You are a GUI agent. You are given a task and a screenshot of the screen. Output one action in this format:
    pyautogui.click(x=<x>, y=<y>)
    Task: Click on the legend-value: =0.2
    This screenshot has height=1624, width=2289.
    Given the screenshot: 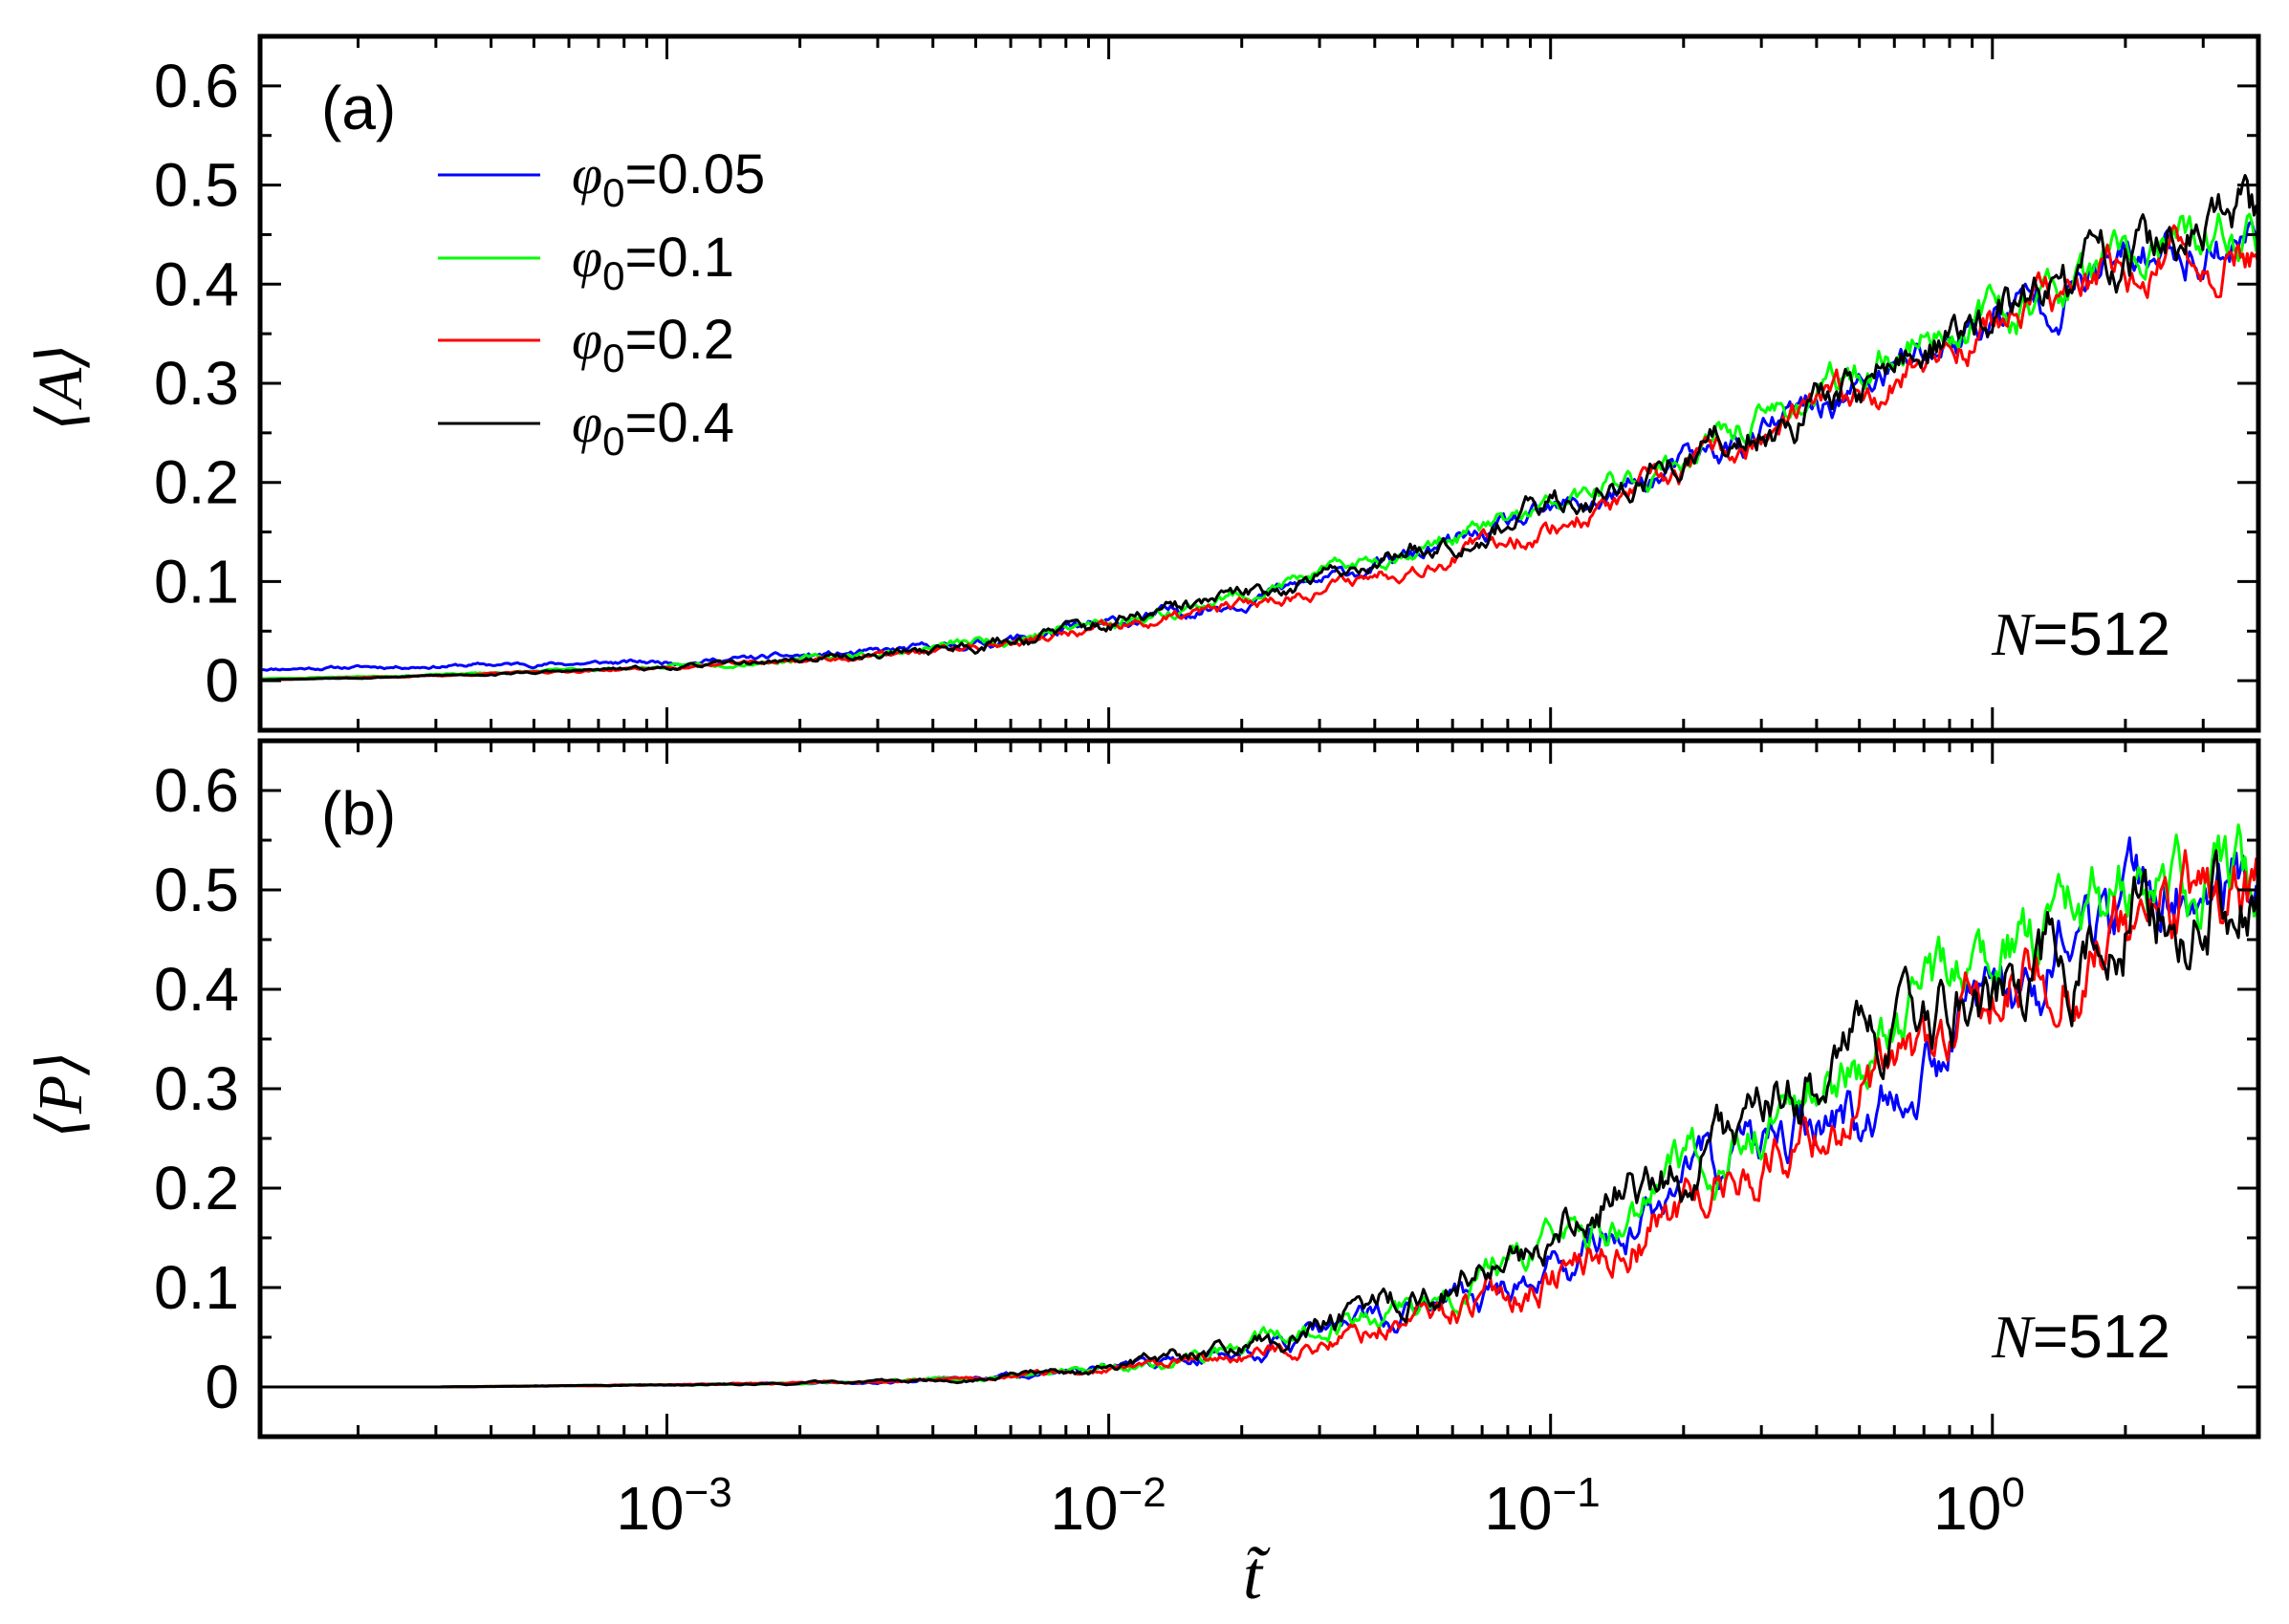 What is the action you would take?
    pyautogui.click(x=679, y=340)
    